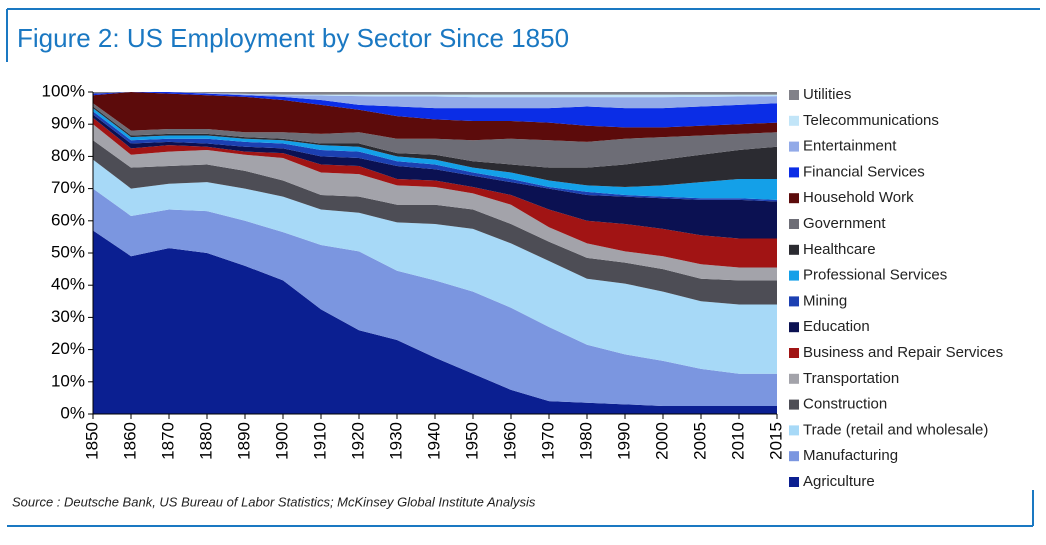 The width and height of the screenshot is (1046, 545). What do you see at coordinates (623, 441) in the screenshot?
I see `x-tick-label: 1990` at bounding box center [623, 441].